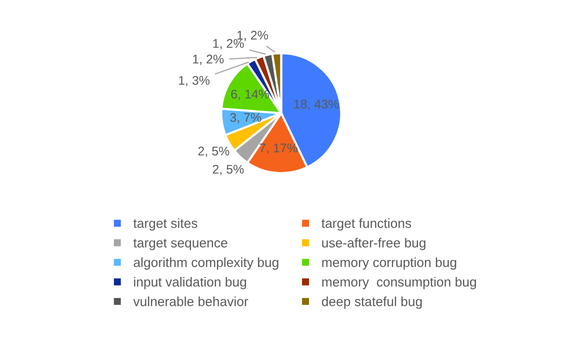 The height and width of the screenshot is (344, 581). Describe the element at coordinates (194, 81) in the screenshot. I see `data-label: 1, 3%` at that location.